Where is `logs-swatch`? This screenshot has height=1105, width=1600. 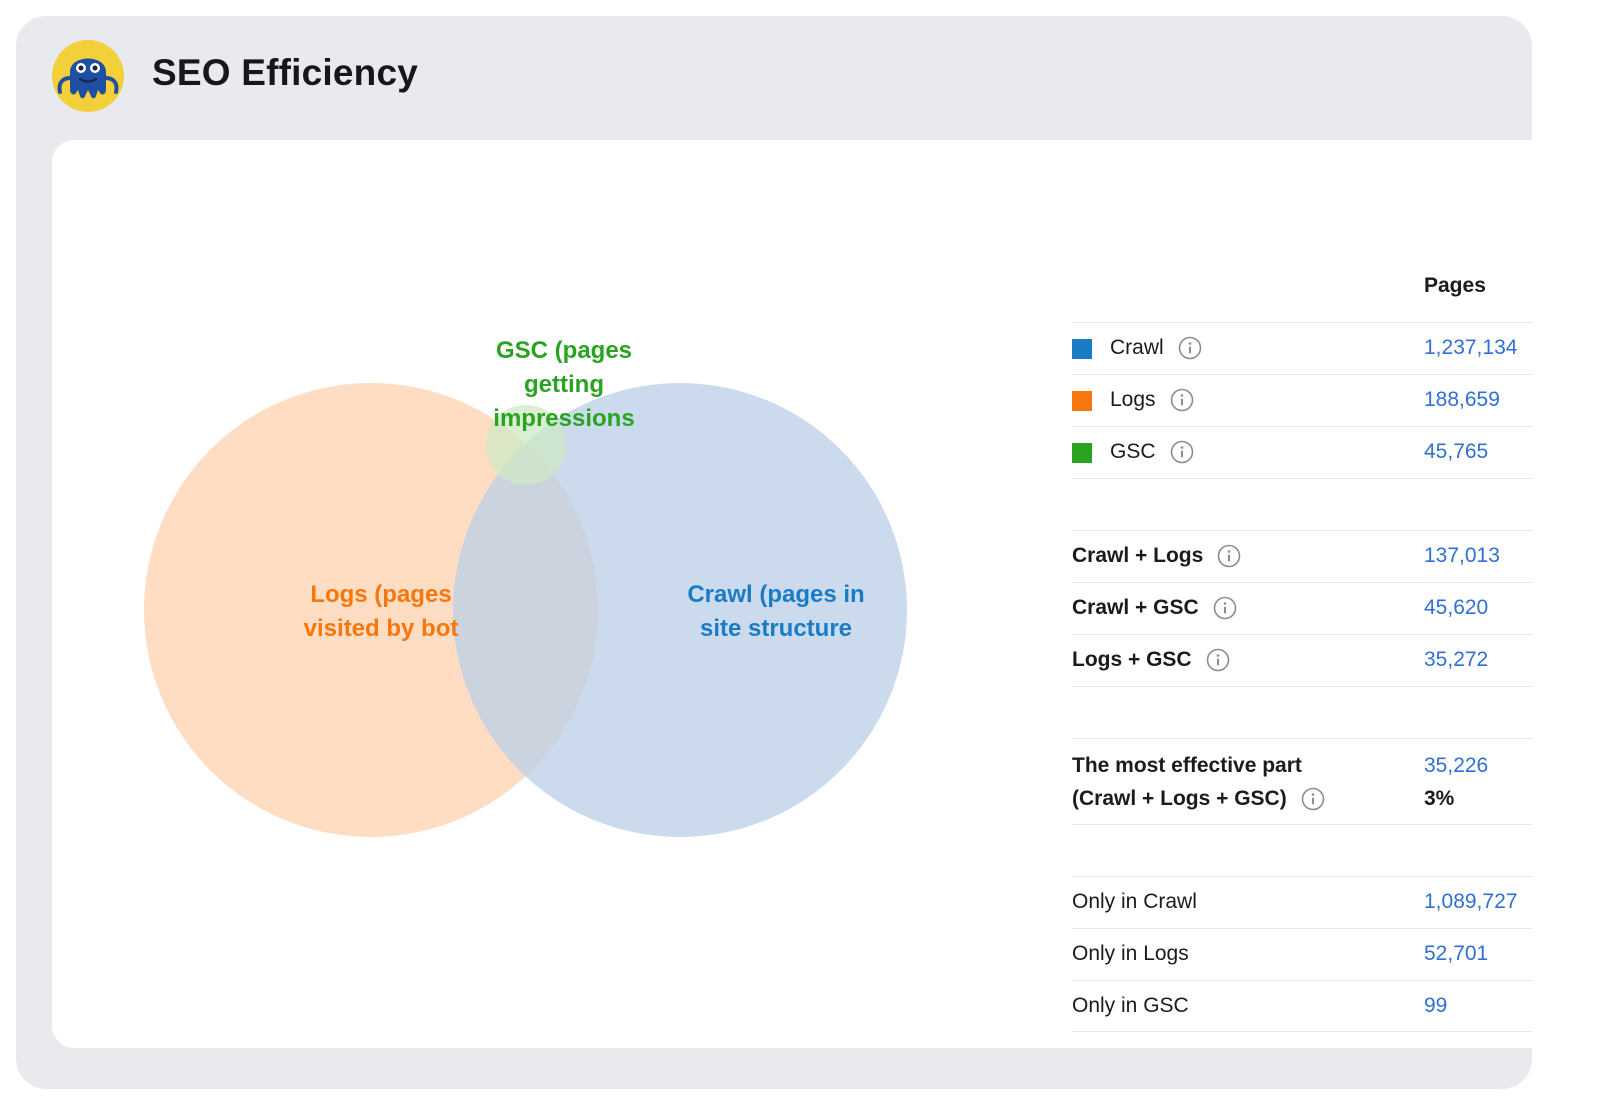 logs-swatch is located at coordinates (1082, 401).